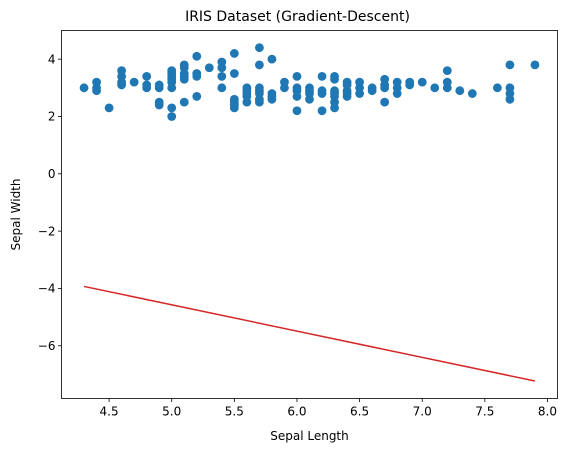  Describe the element at coordinates (309, 82) in the screenshot. I see `scatter-points` at that location.